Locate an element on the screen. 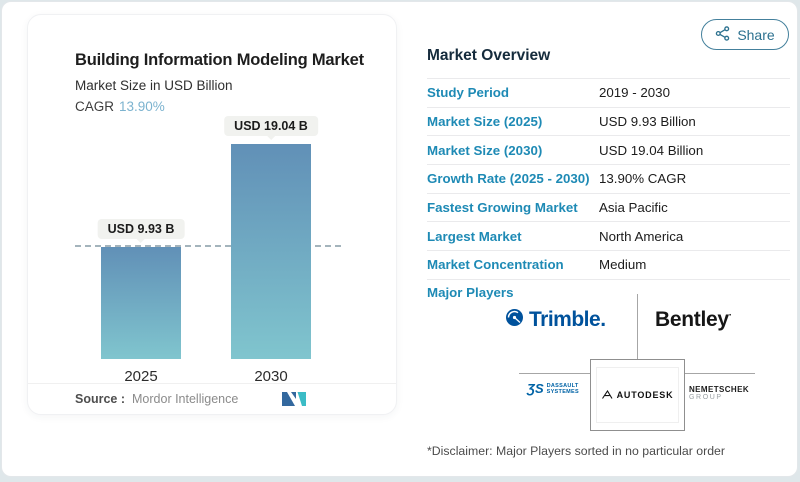 Image resolution: width=800 pixels, height=482 pixels. row-value: North America is located at coordinates (641, 236).